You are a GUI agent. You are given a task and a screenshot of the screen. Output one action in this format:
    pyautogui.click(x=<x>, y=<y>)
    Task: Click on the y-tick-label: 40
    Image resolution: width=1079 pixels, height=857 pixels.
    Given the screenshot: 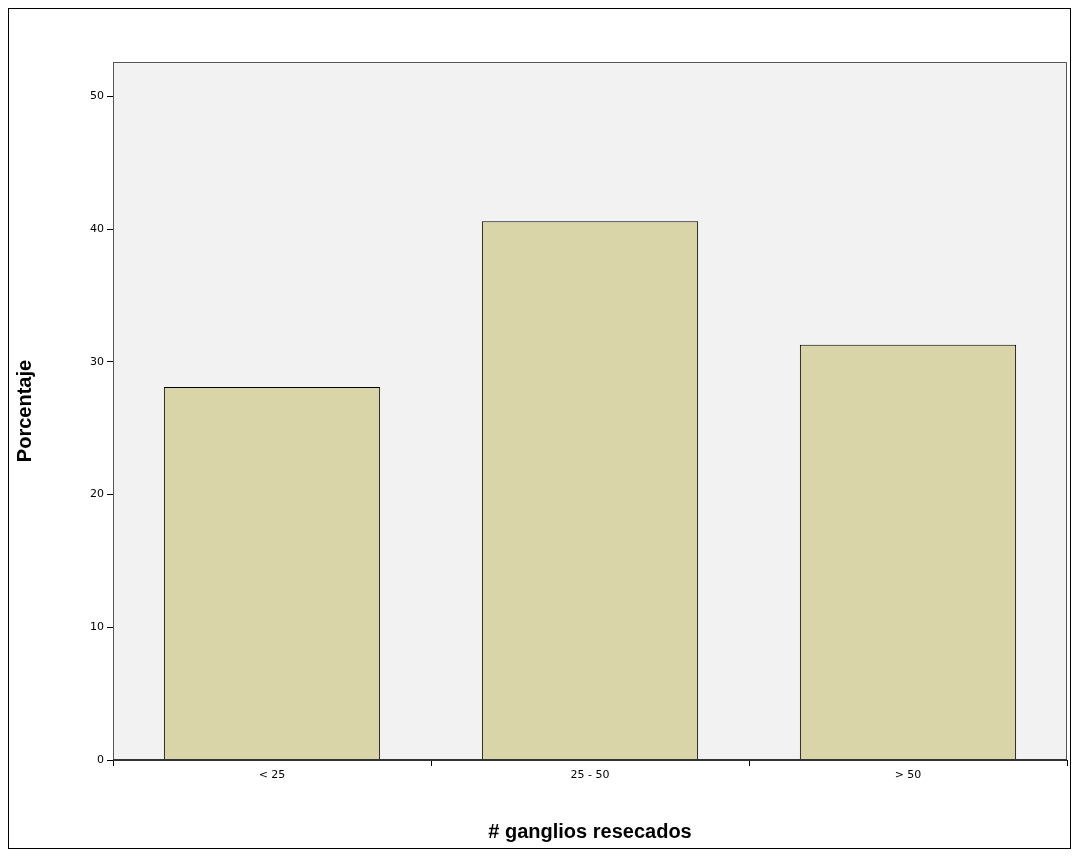 What is the action you would take?
    pyautogui.click(x=97, y=229)
    